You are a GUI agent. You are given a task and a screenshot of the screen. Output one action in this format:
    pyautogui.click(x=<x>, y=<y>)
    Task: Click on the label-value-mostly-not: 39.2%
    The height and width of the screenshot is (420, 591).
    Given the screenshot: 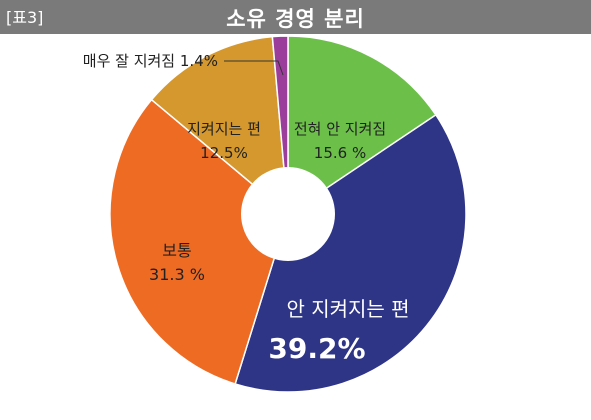 What is the action you would take?
    pyautogui.click(x=316, y=348)
    